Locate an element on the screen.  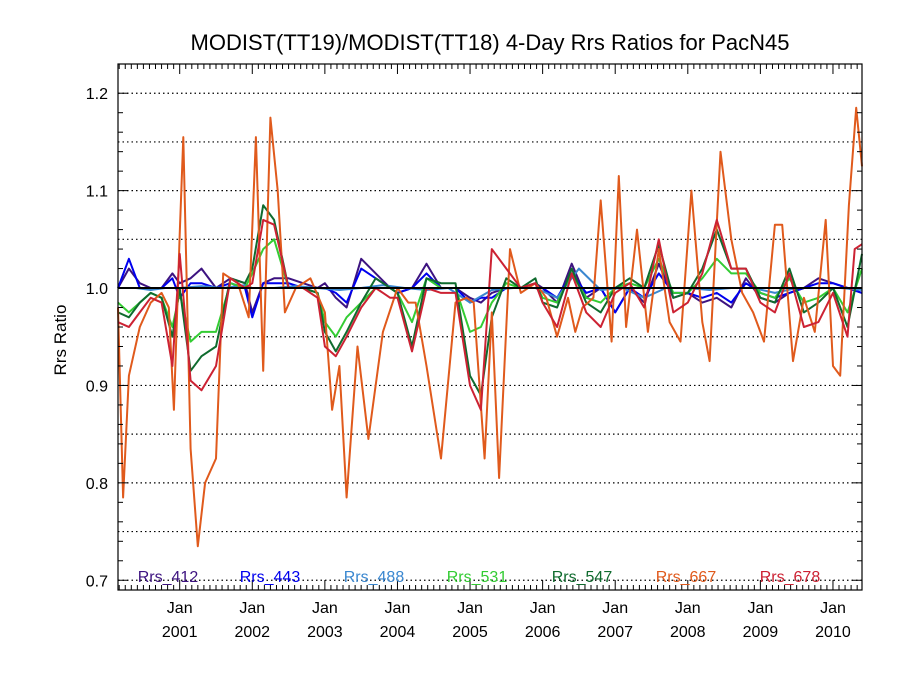
y-tick-label: 0.7 is located at coordinates (97, 581).